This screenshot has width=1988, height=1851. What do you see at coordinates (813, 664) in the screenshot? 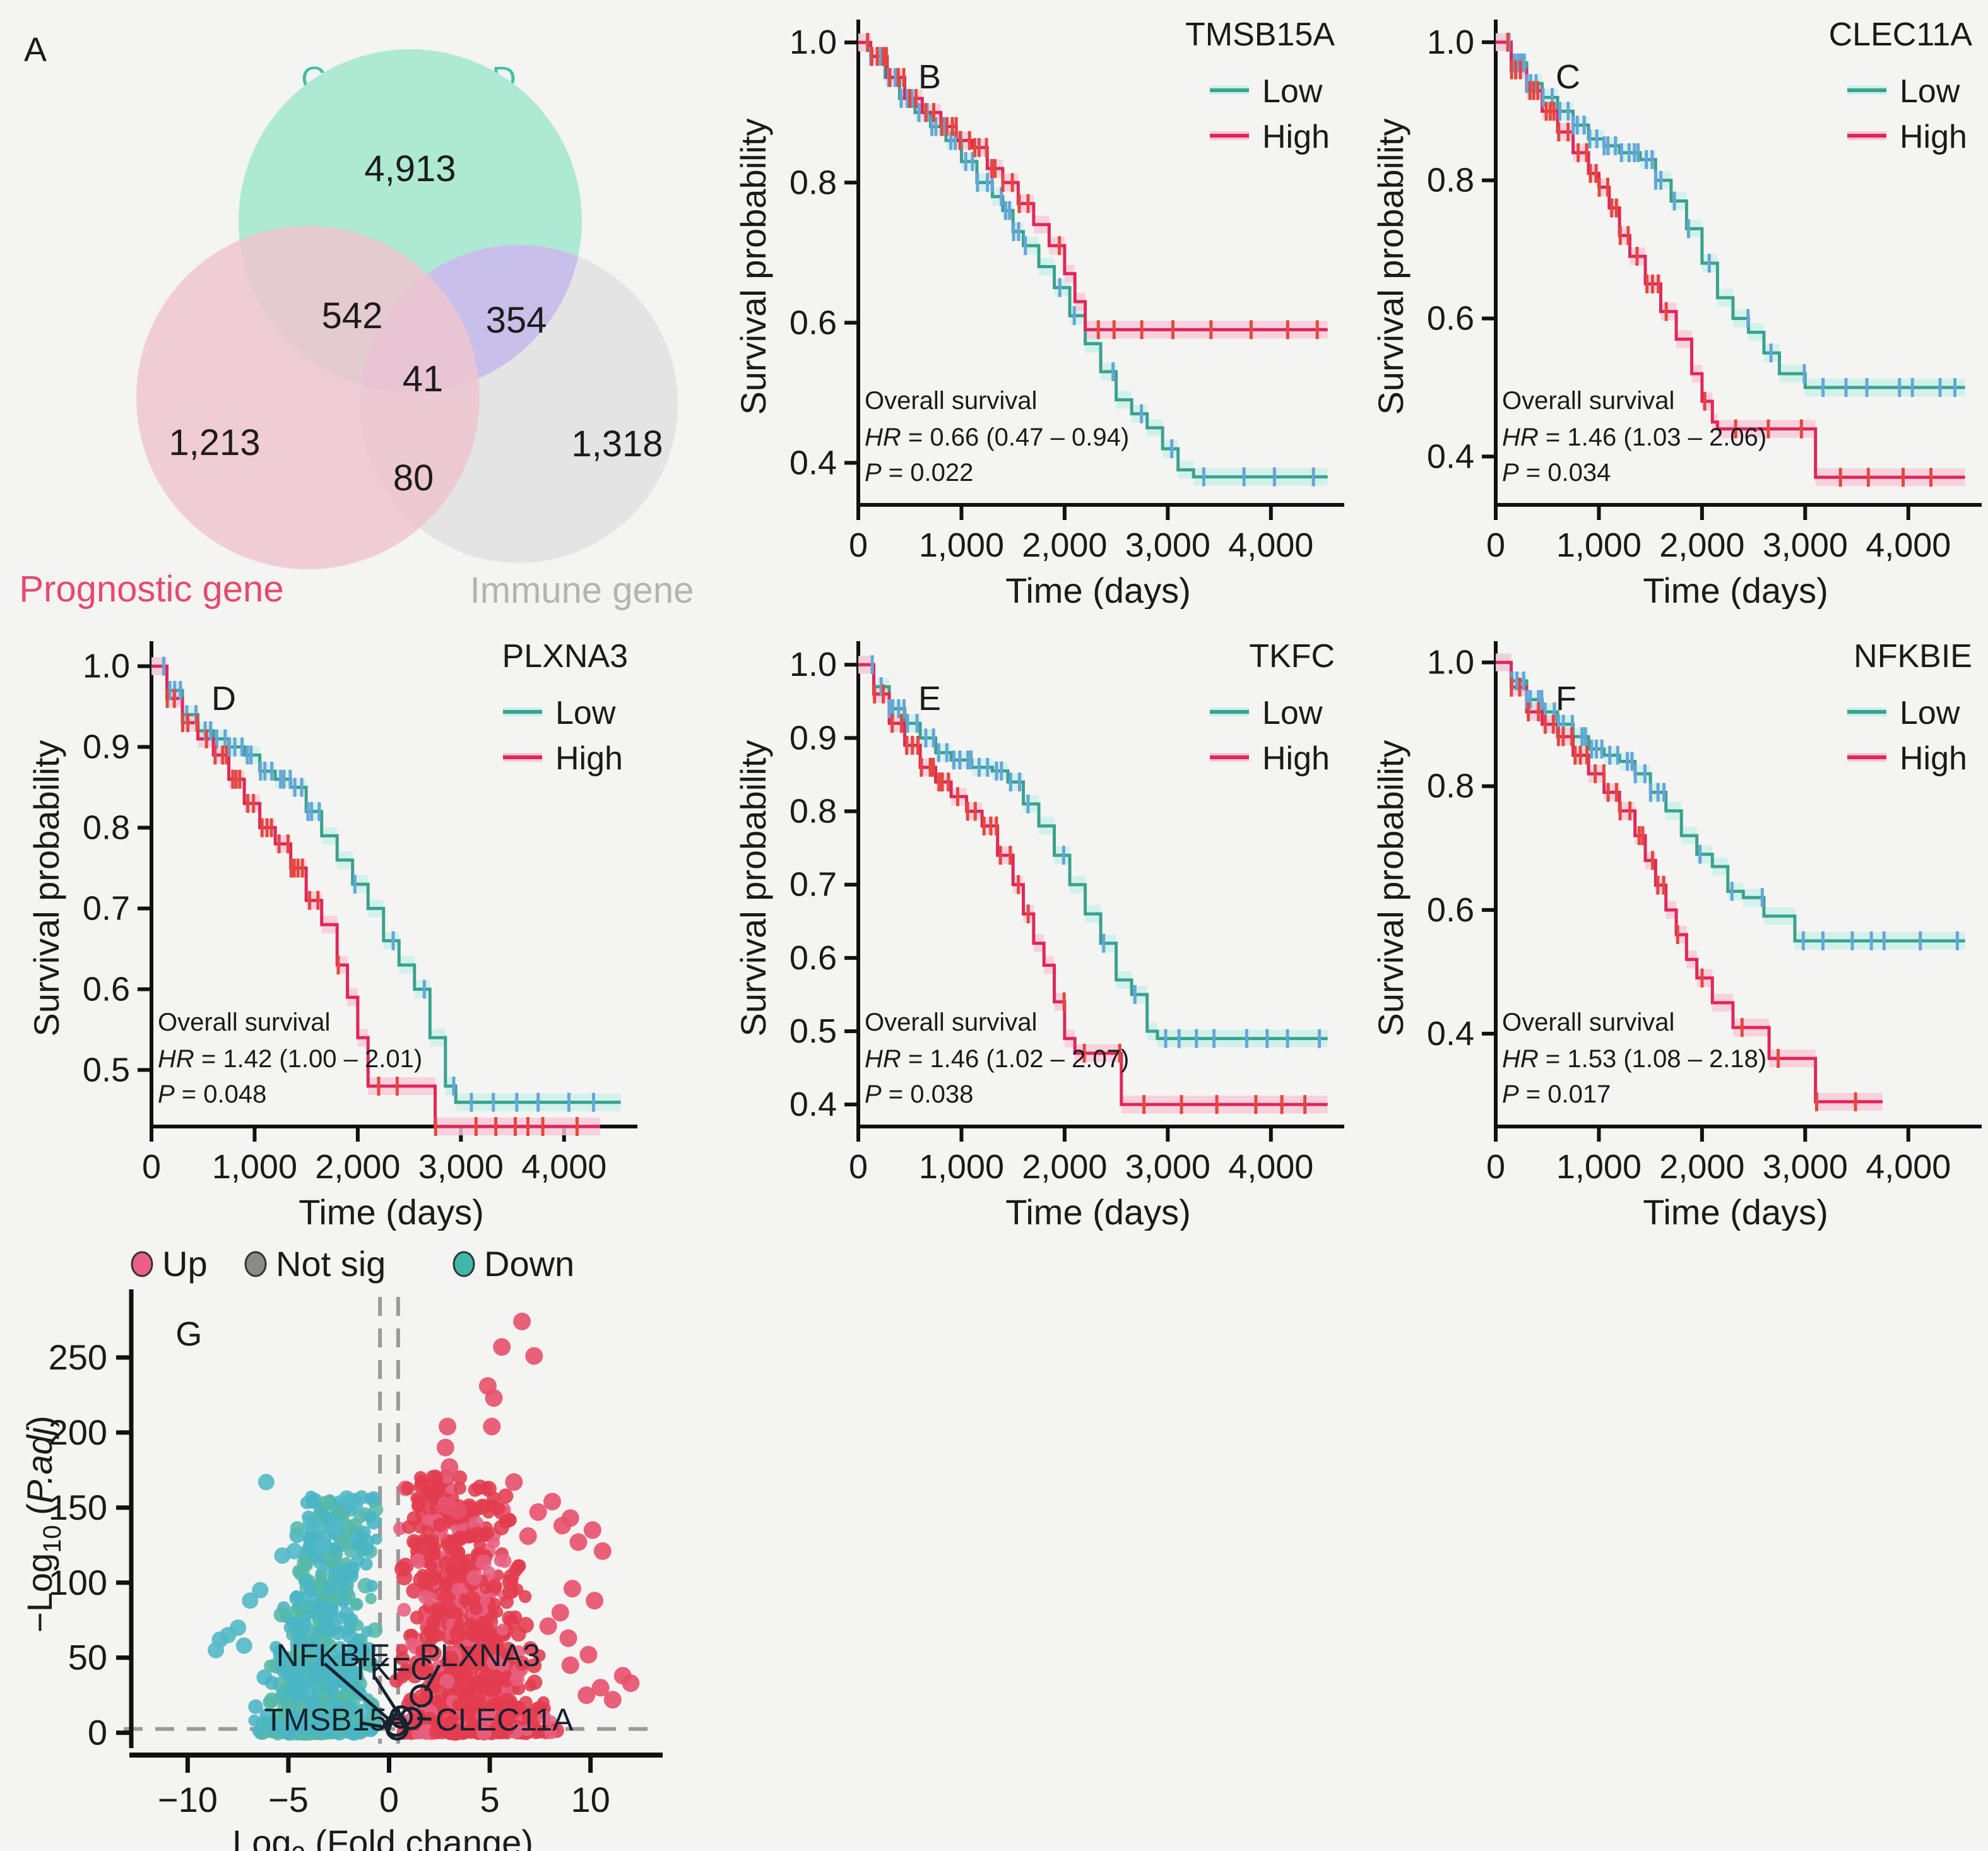
I see `km-ytick-label: 1.0` at bounding box center [813, 664].